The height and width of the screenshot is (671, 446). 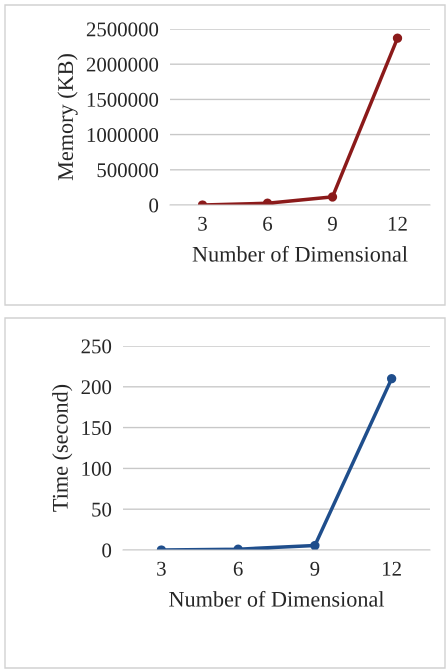 I want to click on y-axis-title: Memory (KB), so click(x=67, y=117).